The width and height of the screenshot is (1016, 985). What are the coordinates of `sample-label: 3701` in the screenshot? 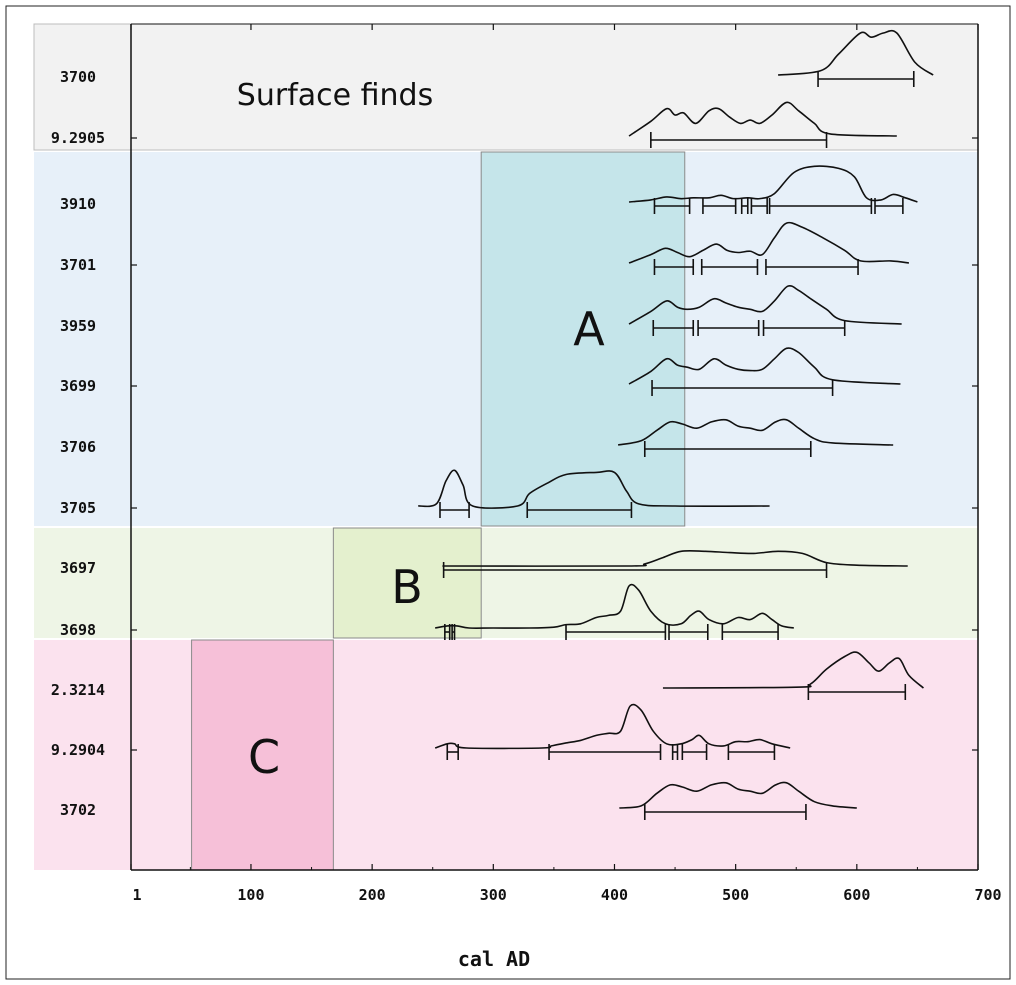 It's located at (78, 265).